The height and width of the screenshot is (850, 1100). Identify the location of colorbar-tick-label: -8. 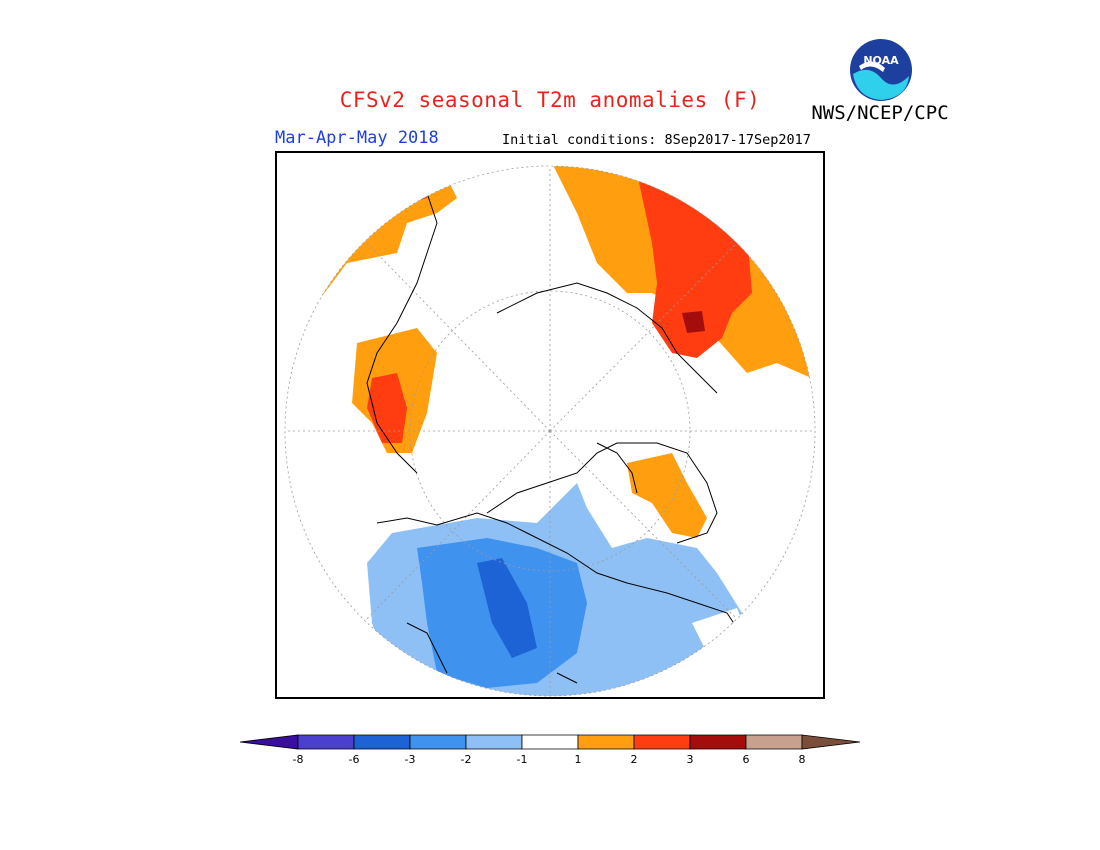
(298, 759).